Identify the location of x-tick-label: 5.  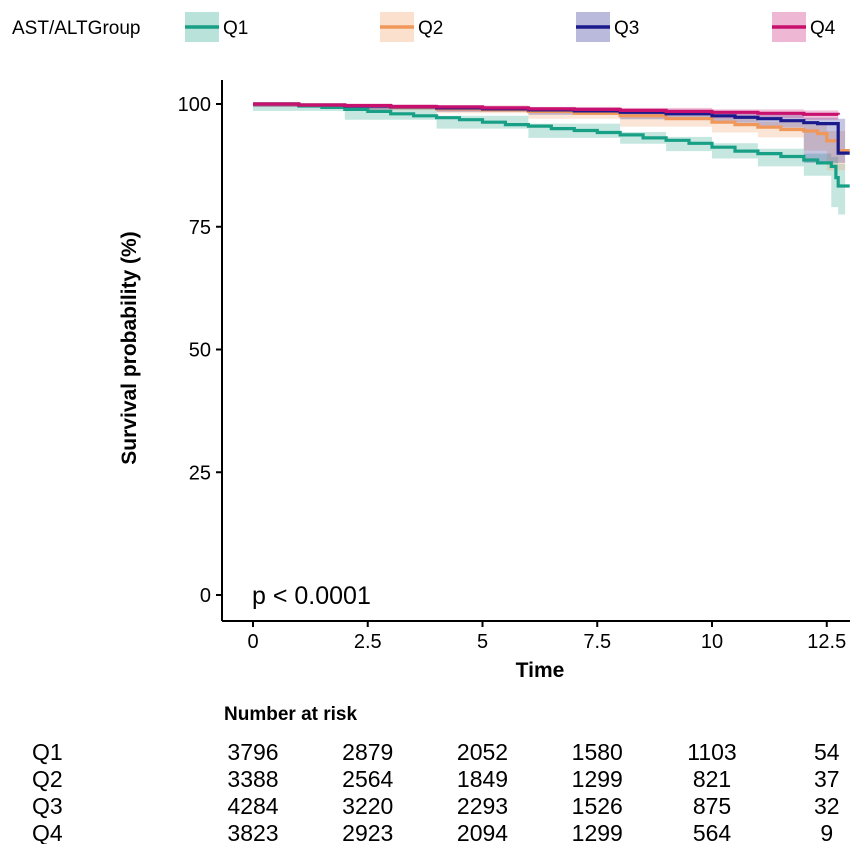
(482, 642).